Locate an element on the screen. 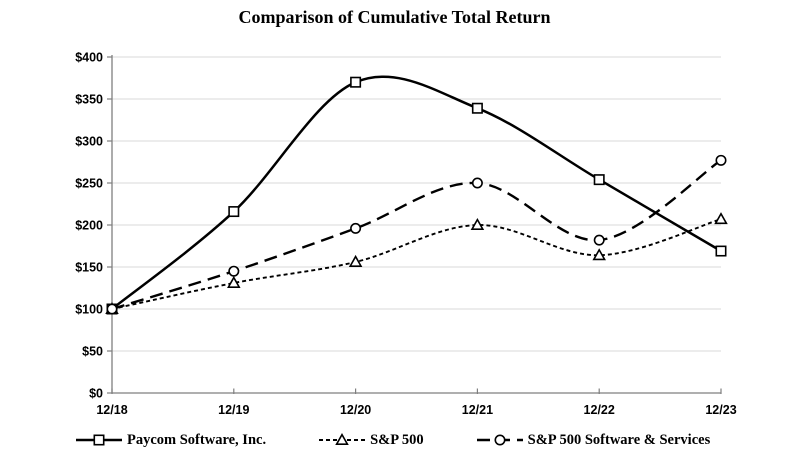 Image resolution: width=789 pixels, height=464 pixels. paycom-software-inc-swatch-marker is located at coordinates (99, 440).